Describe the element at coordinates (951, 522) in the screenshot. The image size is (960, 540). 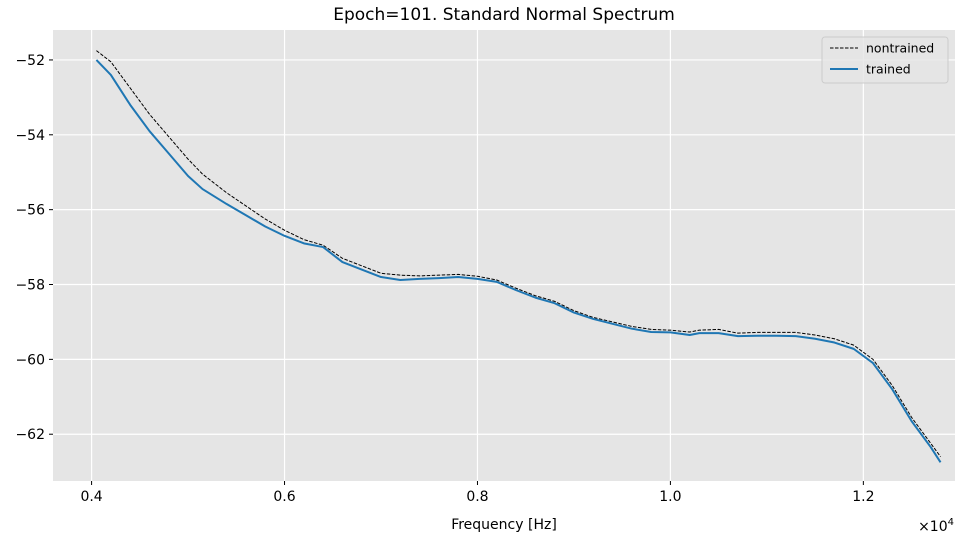
I see `x-offset-exponent: 4` at that location.